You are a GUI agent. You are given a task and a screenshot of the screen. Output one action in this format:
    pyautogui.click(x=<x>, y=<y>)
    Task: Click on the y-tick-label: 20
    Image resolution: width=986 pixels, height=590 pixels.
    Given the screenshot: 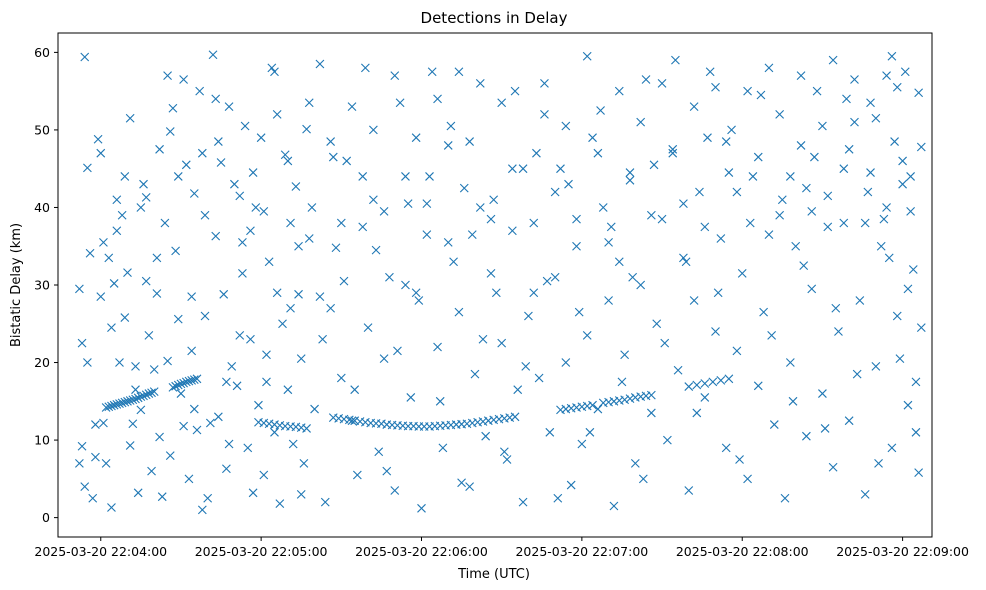 What is the action you would take?
    pyautogui.click(x=42, y=362)
    